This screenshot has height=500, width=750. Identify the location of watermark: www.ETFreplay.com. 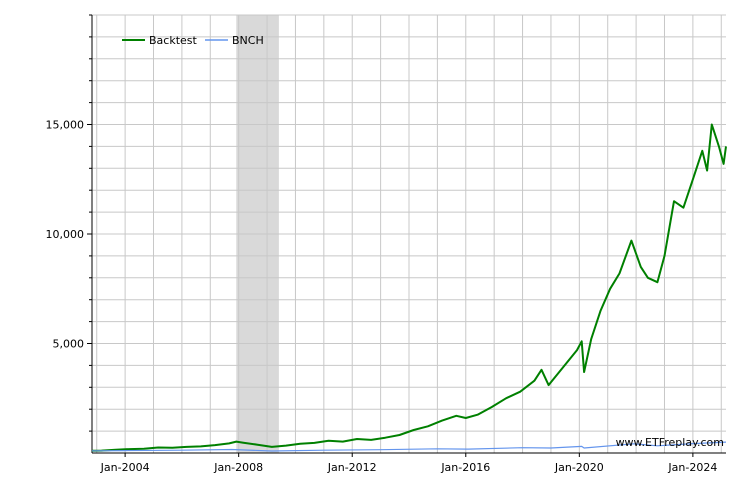
(670, 442).